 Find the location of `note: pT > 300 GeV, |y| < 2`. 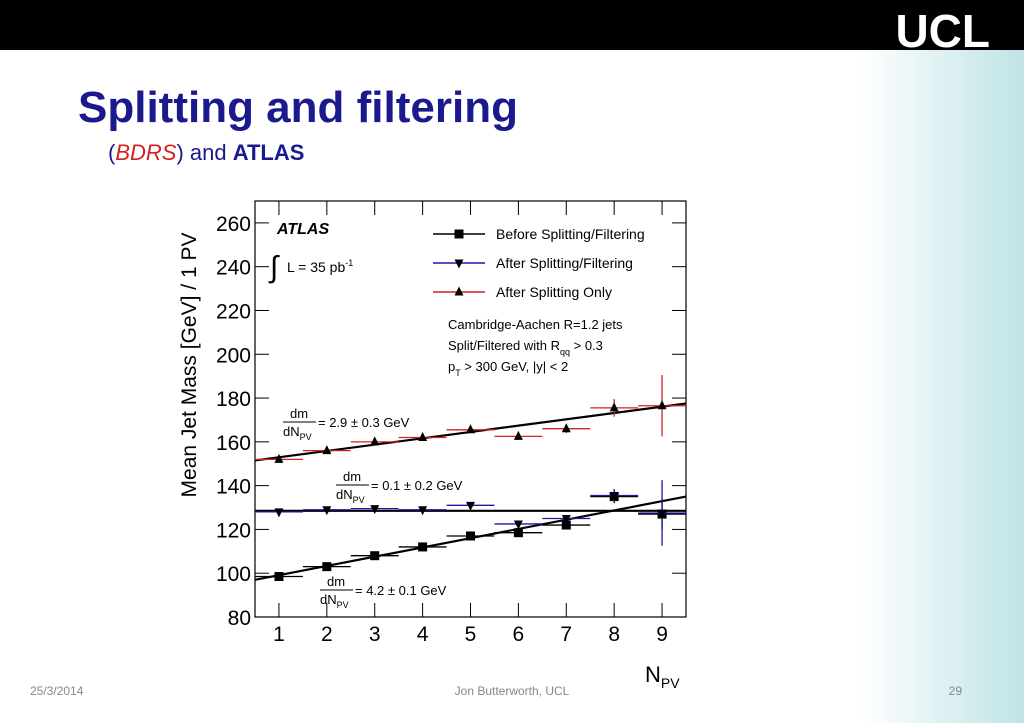

note: pT > 300 GeV, |y| < 2 is located at coordinates (508, 368).